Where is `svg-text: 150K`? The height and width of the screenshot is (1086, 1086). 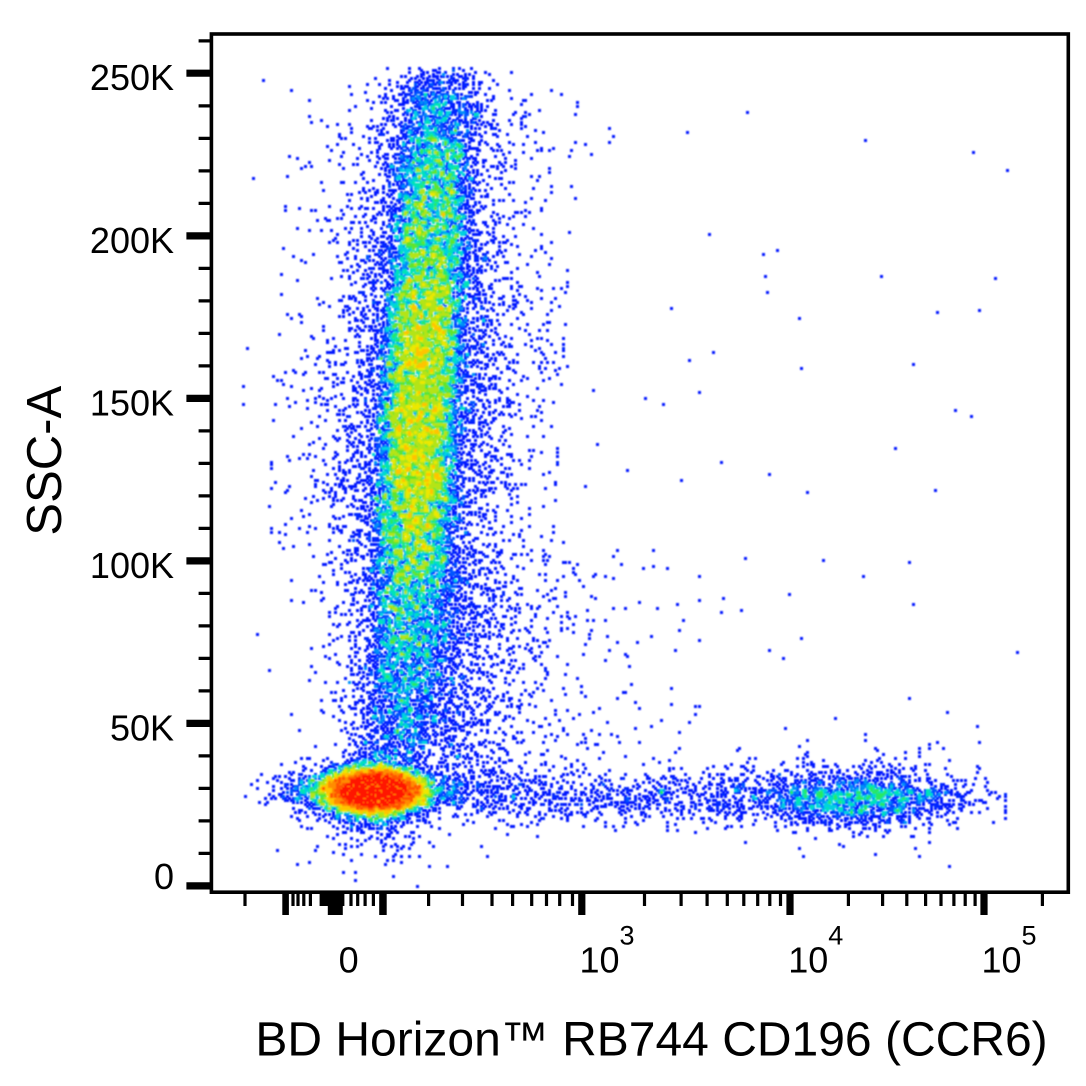
svg-text: 150K is located at coordinates (132, 402).